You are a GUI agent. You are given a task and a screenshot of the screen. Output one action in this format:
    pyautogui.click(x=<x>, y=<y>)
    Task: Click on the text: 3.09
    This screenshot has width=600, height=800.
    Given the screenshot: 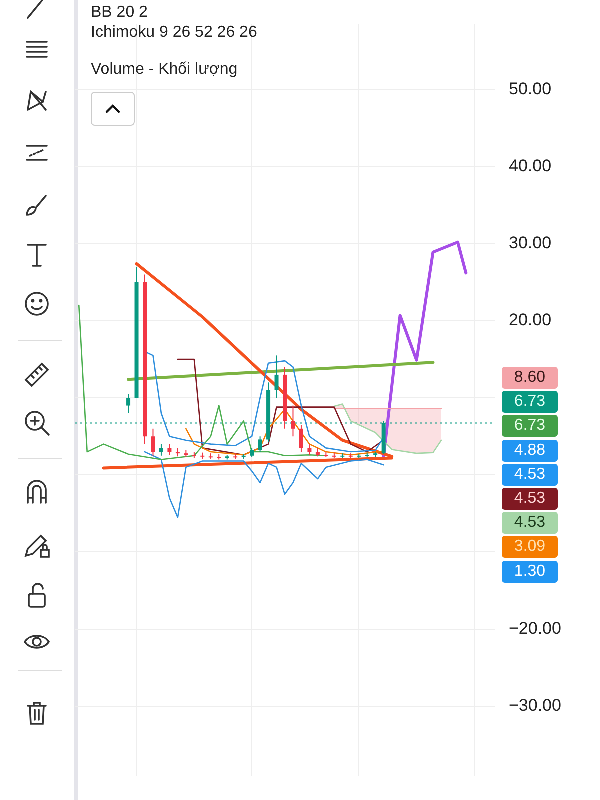 What is the action you would take?
    pyautogui.click(x=530, y=547)
    